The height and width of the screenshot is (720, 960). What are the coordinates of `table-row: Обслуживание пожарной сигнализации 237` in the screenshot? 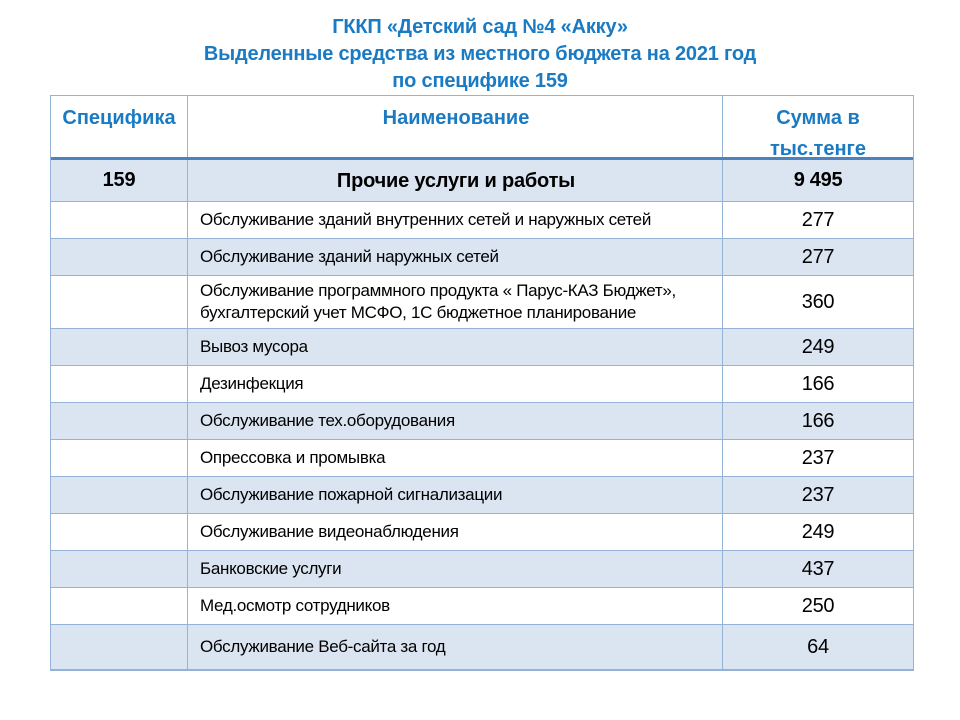 It's located at (482, 495).